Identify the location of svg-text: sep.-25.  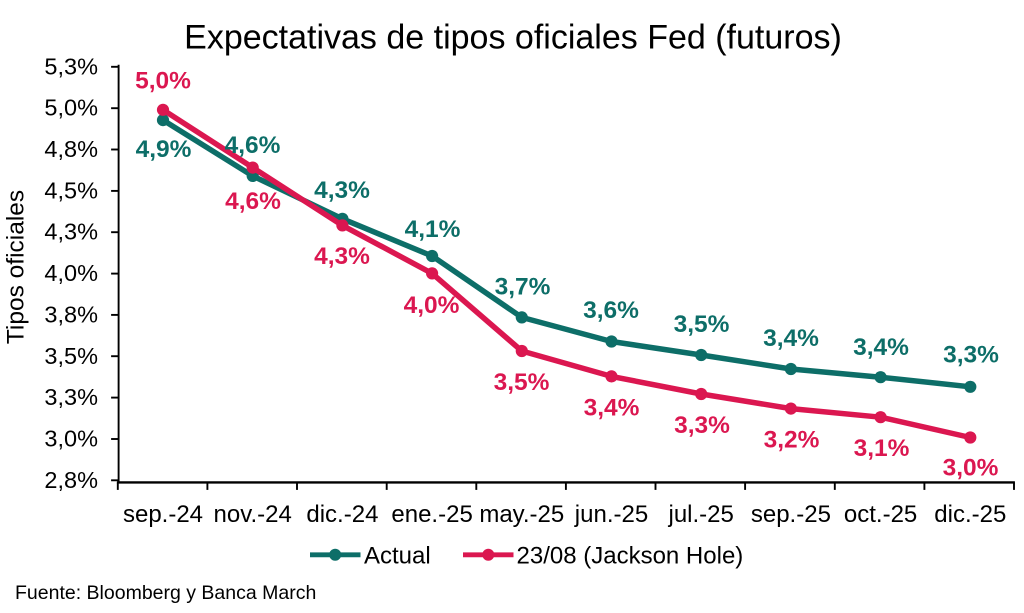
(791, 514).